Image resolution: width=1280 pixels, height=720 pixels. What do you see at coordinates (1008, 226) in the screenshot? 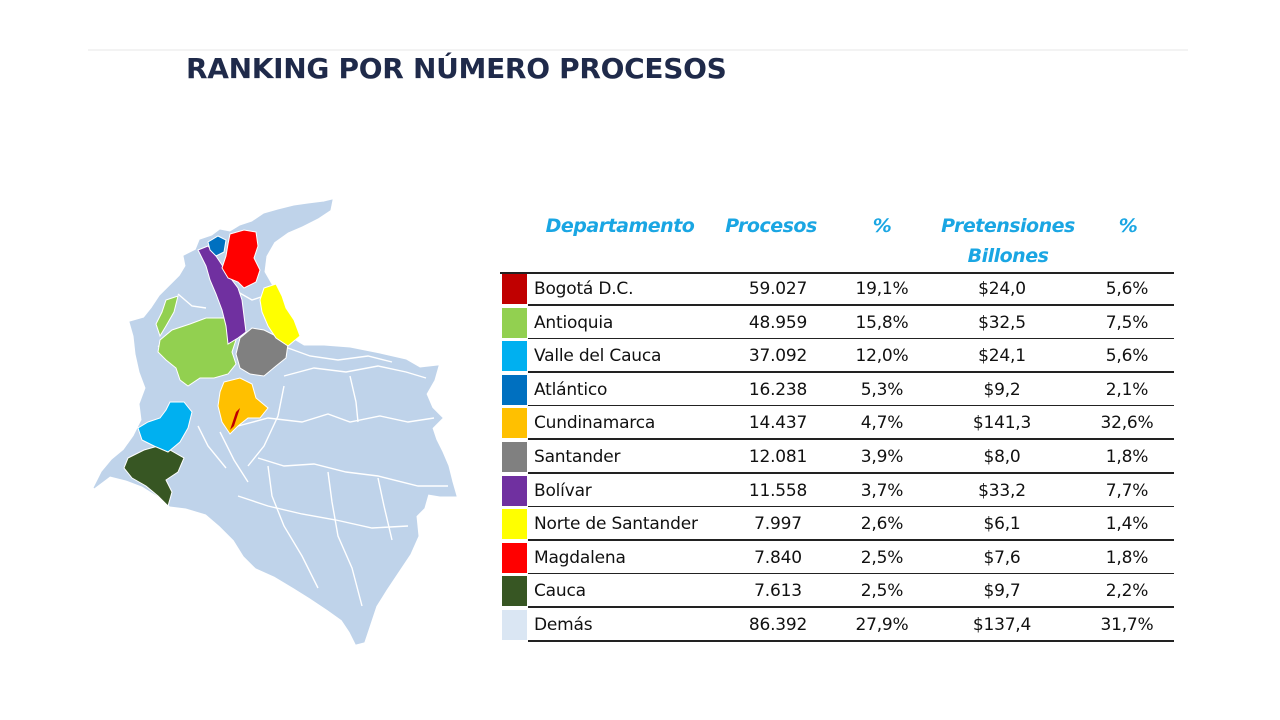
I see `header-pretensiones-line1: Pretensiones` at bounding box center [1008, 226].